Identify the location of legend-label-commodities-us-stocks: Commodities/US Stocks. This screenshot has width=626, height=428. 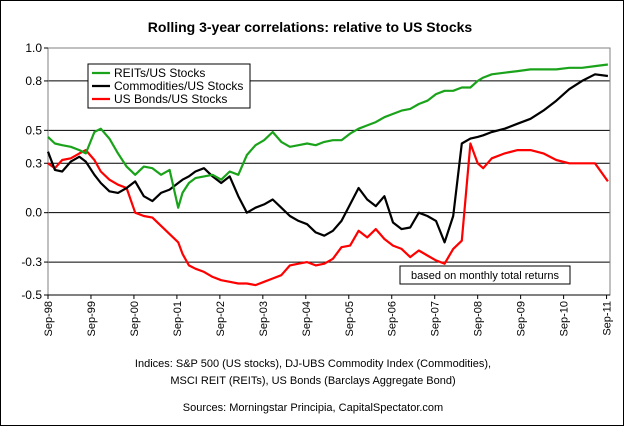
(178, 86).